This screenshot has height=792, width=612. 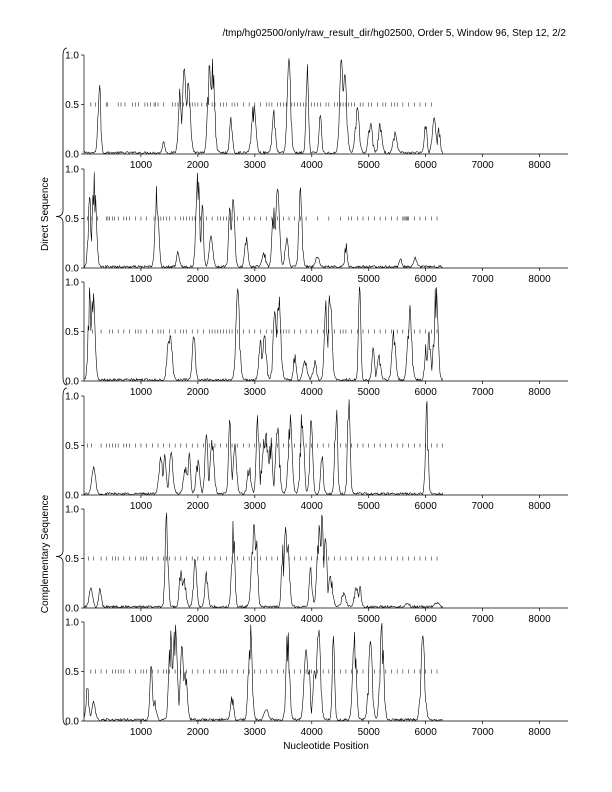 What do you see at coordinates (61, 216) in the screenshot?
I see `brace-direct` at bounding box center [61, 216].